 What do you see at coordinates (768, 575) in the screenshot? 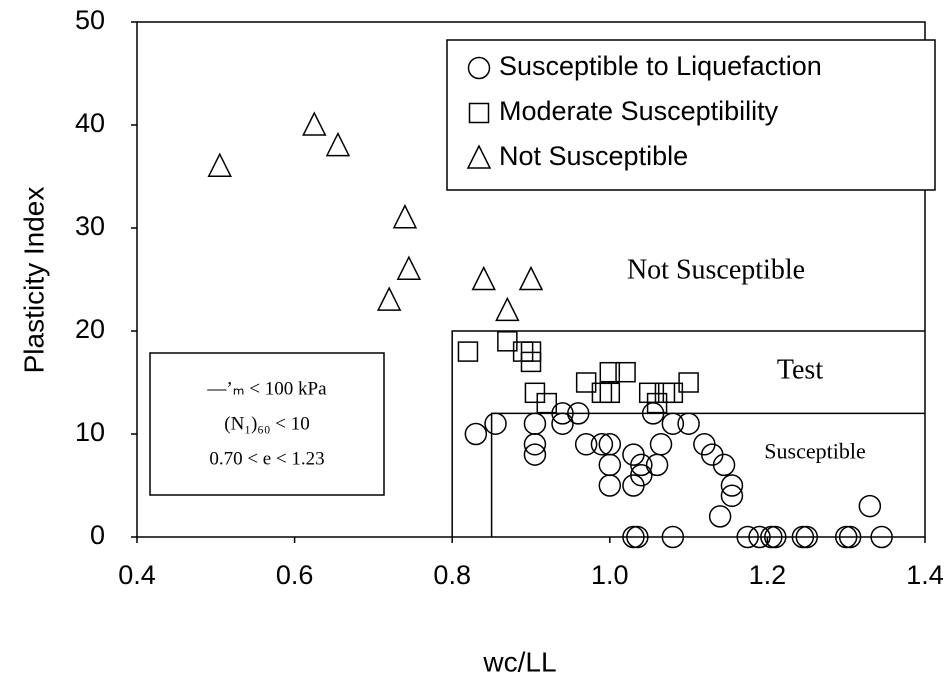
I see `x-tick-label: 1.2` at bounding box center [768, 575].